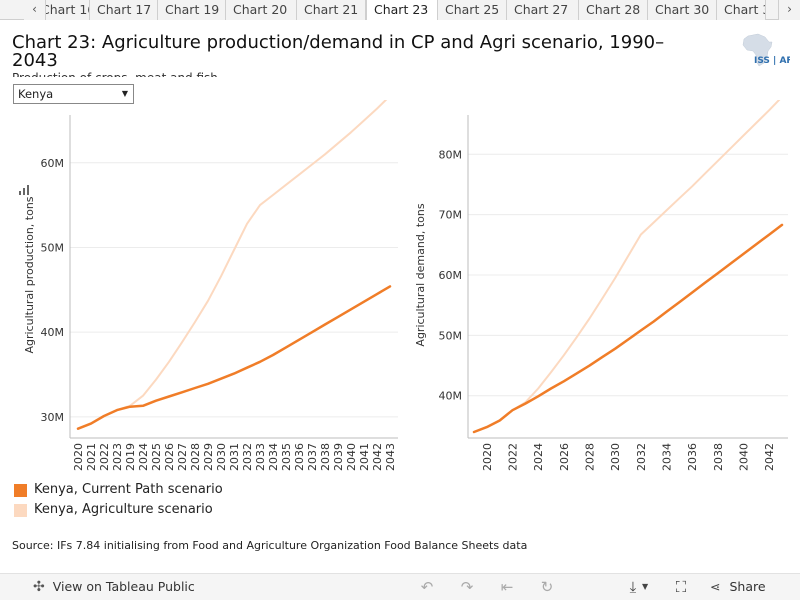 The height and width of the screenshot is (601, 800). Describe the element at coordinates (472, 10) in the screenshot. I see `tab-chart-25: Chart 25` at that location.